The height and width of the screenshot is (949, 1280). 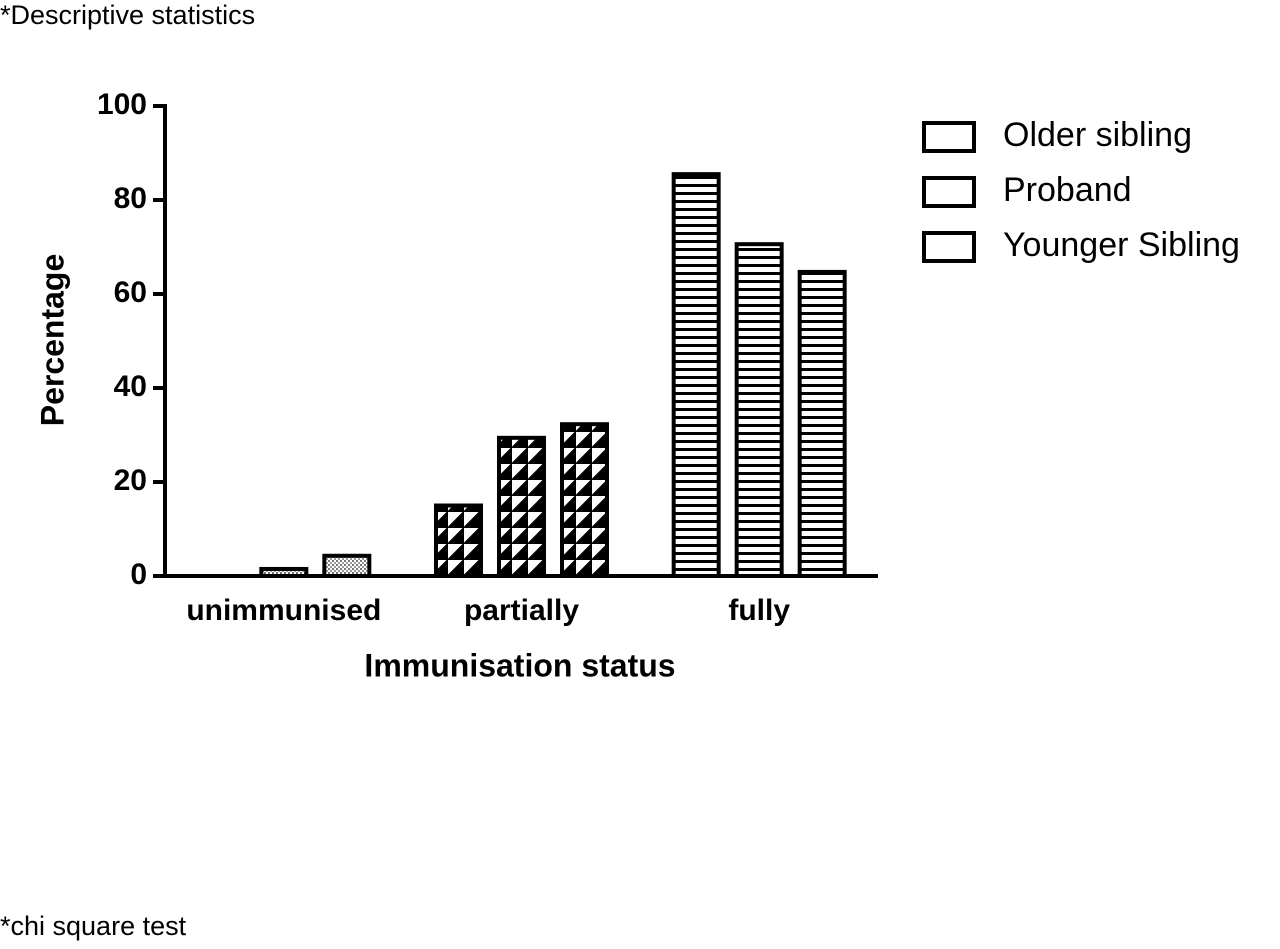 What do you see at coordinates (521, 610) in the screenshot?
I see `x-tick-label: partially` at bounding box center [521, 610].